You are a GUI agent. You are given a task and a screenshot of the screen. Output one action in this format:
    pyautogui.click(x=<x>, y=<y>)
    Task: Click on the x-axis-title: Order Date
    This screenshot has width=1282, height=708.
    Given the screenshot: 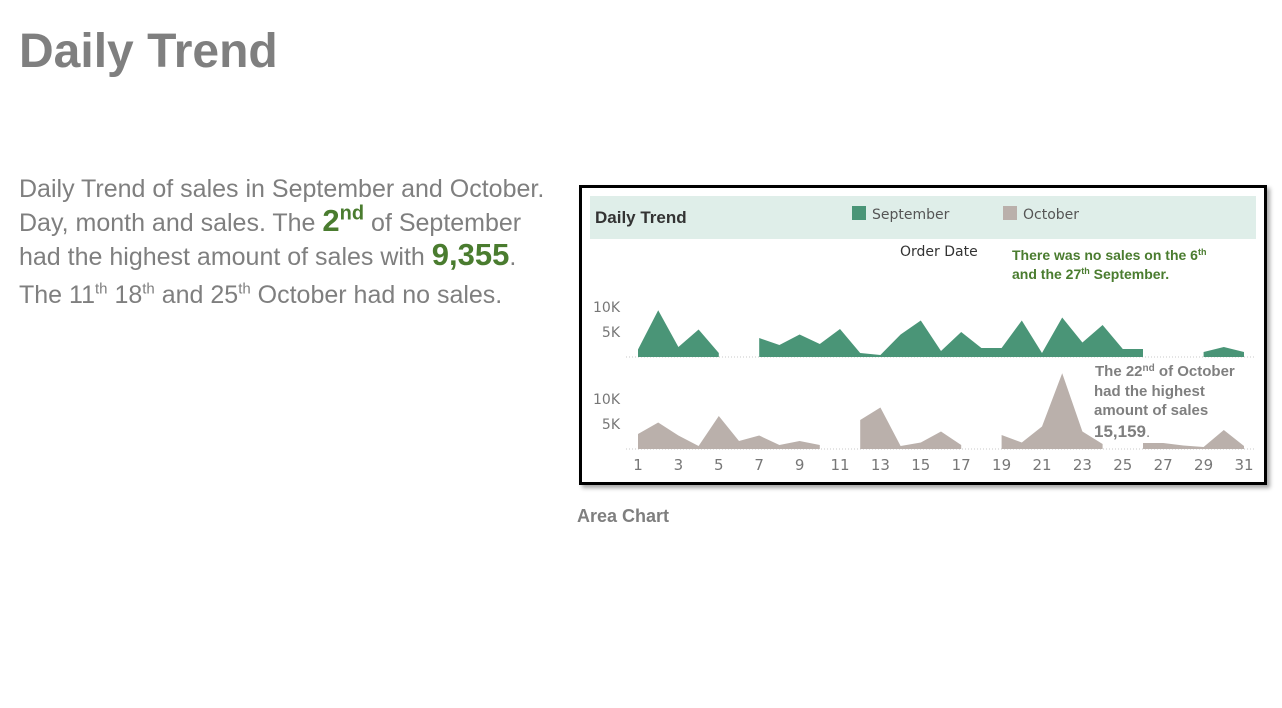 What is the action you would take?
    pyautogui.click(x=939, y=252)
    